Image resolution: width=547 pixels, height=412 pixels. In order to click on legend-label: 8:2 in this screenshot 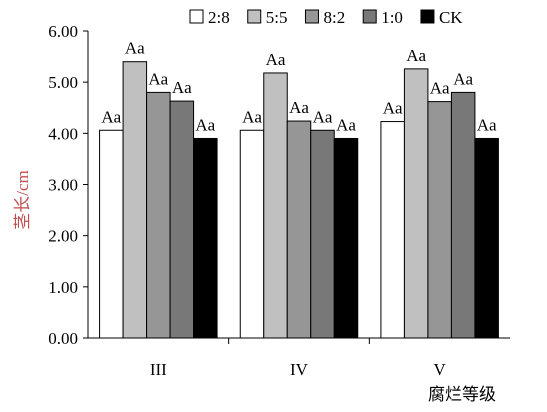, I will do `click(334, 17)`.